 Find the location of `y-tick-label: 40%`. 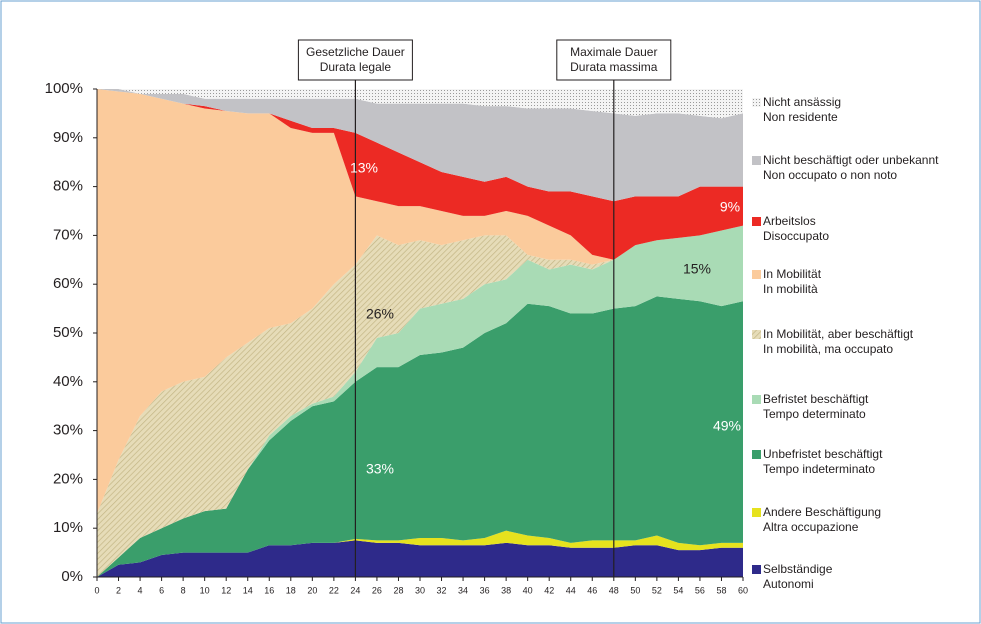

y-tick-label: 40% is located at coordinates (68, 381).